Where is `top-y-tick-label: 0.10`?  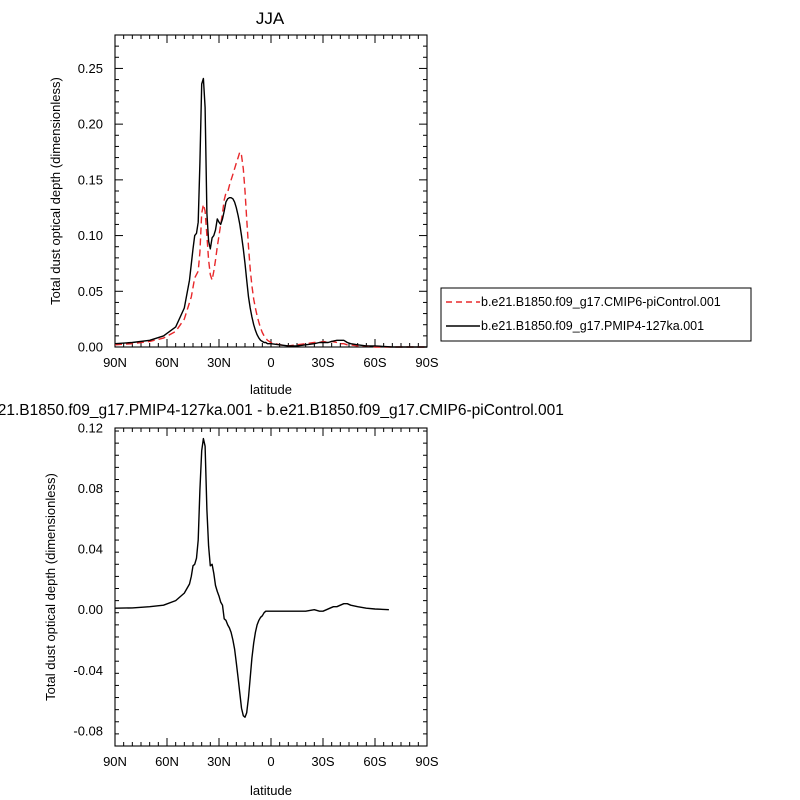
top-y-tick-label: 0.10 is located at coordinates (90, 235).